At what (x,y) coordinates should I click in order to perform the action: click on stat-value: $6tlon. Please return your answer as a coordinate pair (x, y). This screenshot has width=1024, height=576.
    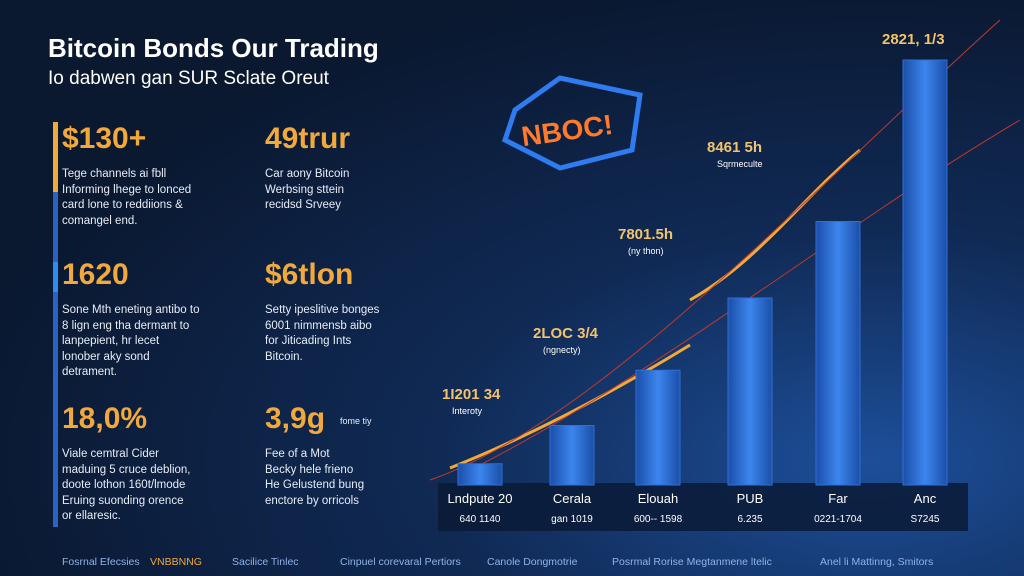
    Looking at the image, I should click on (309, 274).